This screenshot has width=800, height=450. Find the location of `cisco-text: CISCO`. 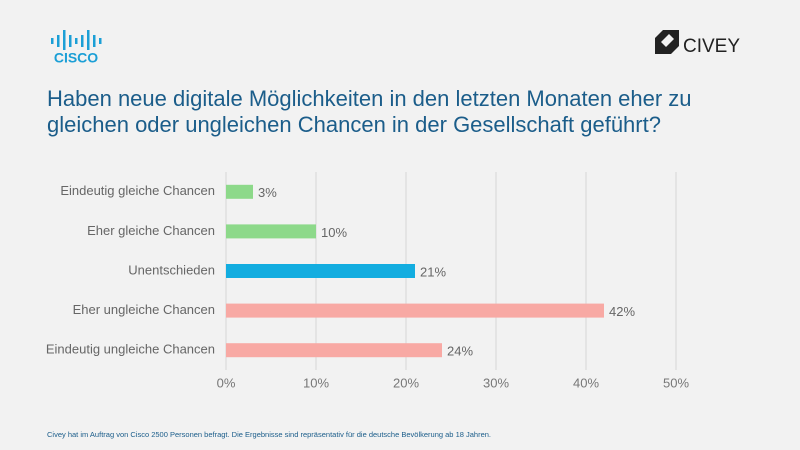

cisco-text: CISCO is located at coordinates (76, 58).